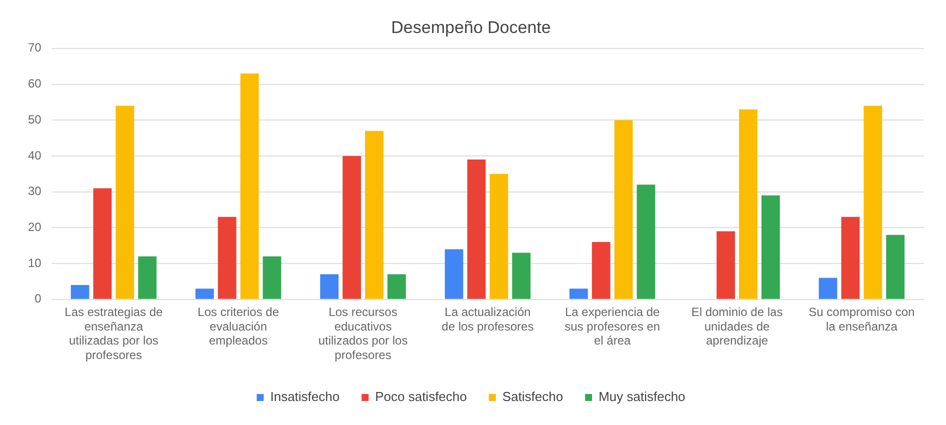 The image size is (946, 425). Describe the element at coordinates (861, 319) in the screenshot. I see `x-tick-label: Su compromiso con la enseñanza` at that location.